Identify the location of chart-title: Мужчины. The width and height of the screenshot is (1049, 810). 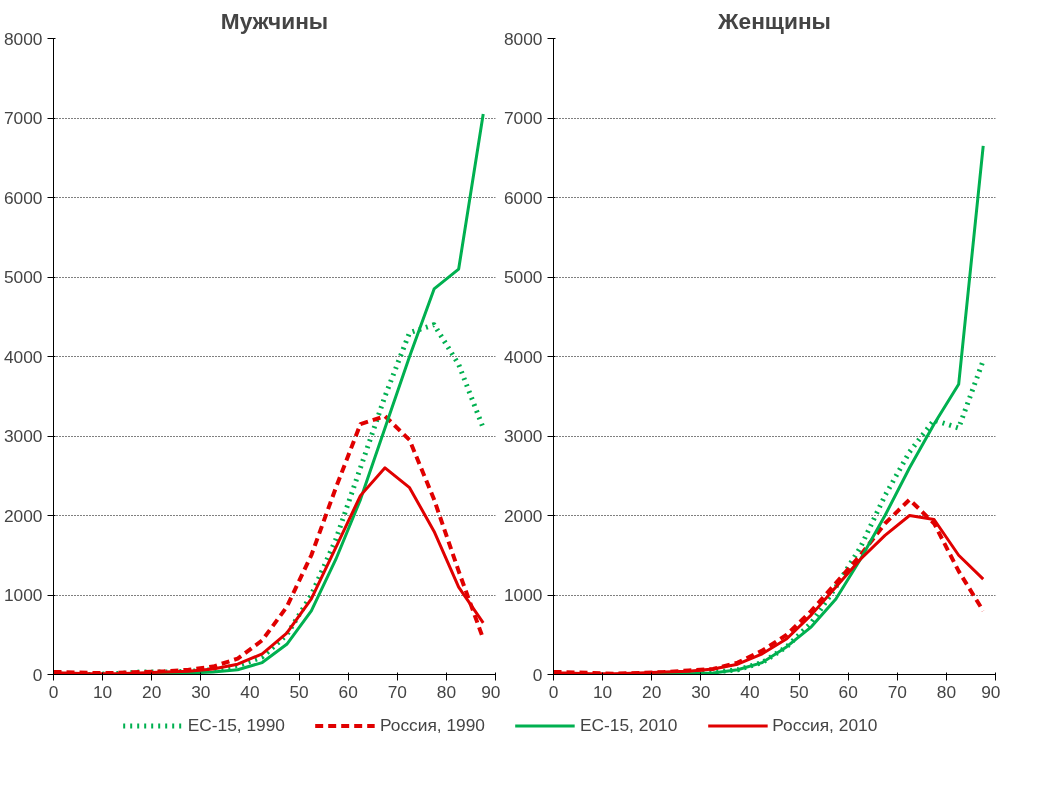
(274, 20).